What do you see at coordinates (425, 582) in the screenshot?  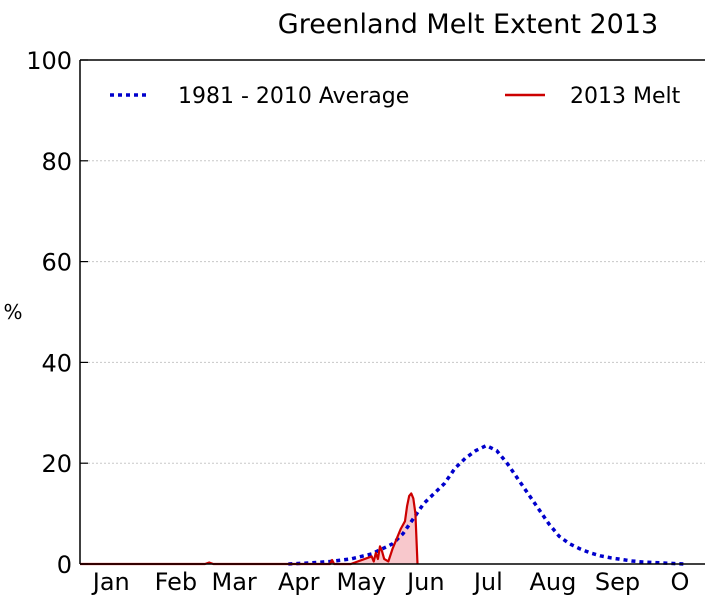 I see `x-tick-label: Jun` at bounding box center [425, 582].